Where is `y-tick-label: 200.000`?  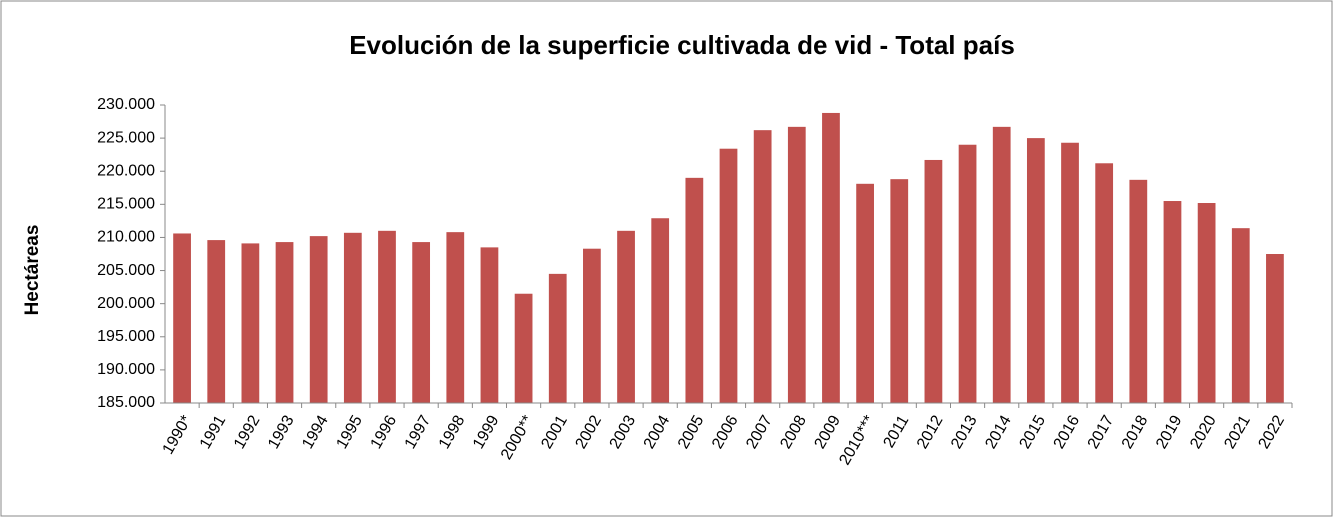 y-tick-label: 200.000 is located at coordinates (126, 303).